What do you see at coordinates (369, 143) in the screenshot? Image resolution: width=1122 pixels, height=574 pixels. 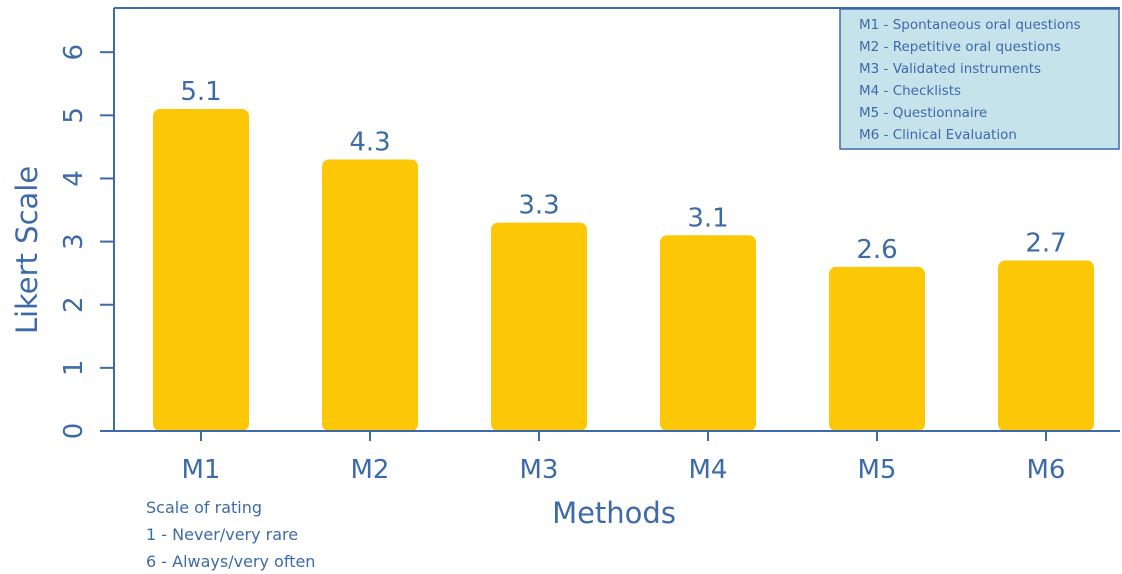 I see `bar-value-label: 4.3` at bounding box center [369, 143].